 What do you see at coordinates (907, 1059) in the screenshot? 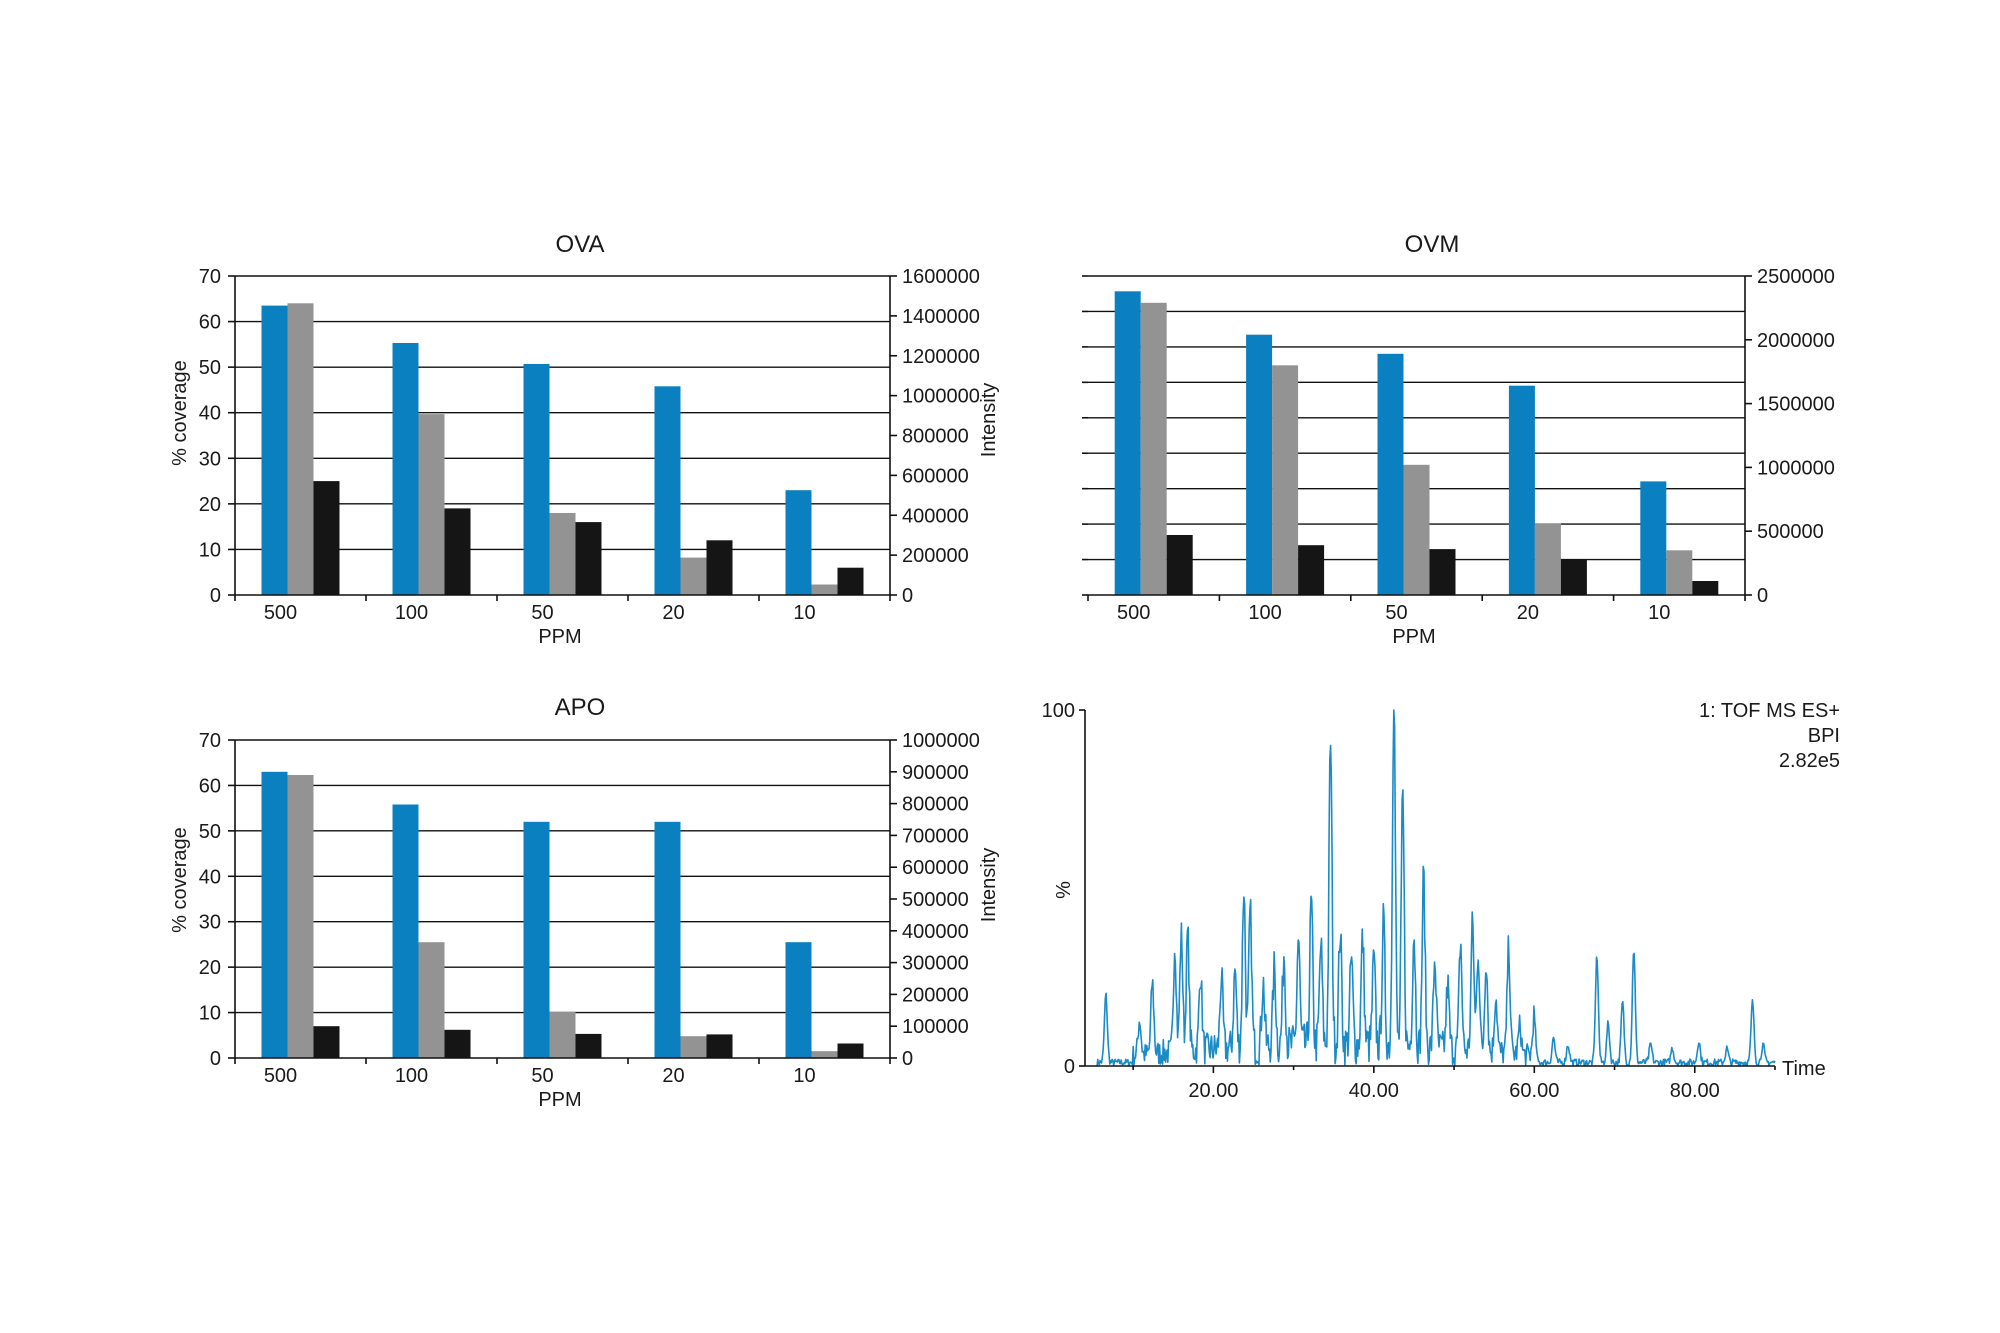
I see `apo-y2-tick-label: 0` at bounding box center [907, 1059].